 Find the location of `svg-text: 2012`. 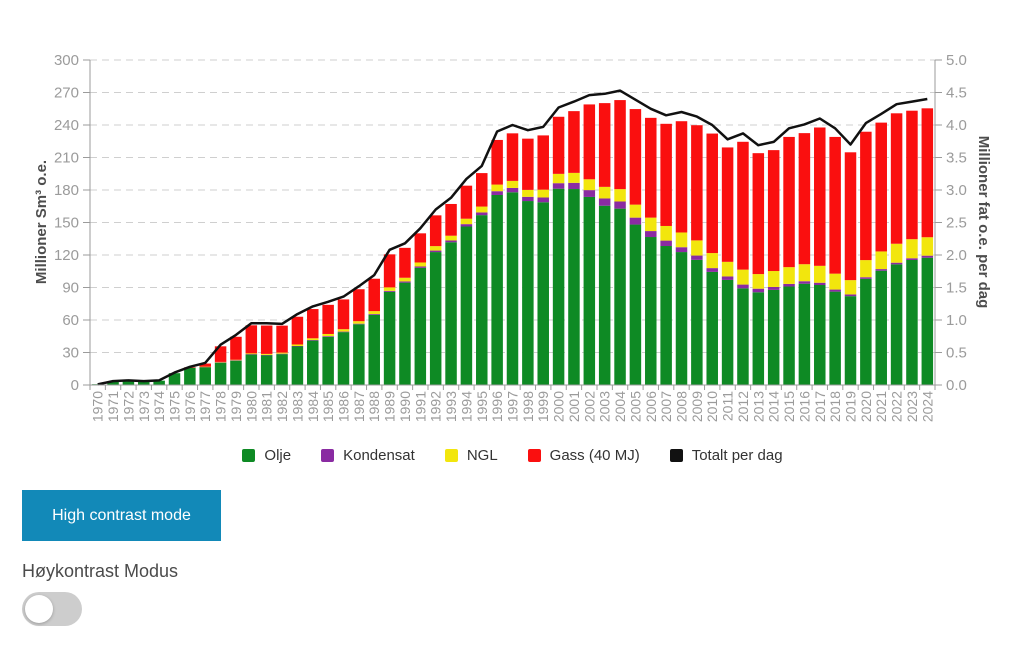

svg-text: 2012 is located at coordinates (743, 406).